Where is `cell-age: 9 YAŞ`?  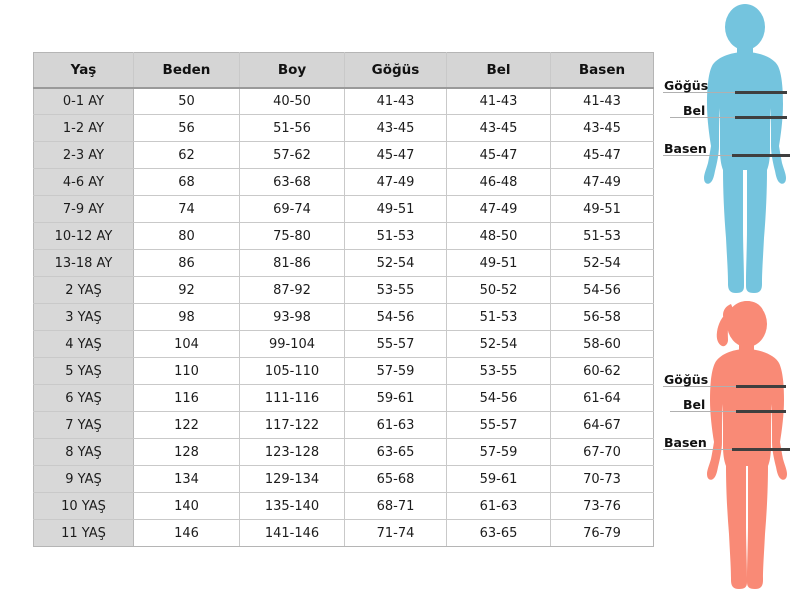
cell-age: 9 YAŞ is located at coordinates (83, 479).